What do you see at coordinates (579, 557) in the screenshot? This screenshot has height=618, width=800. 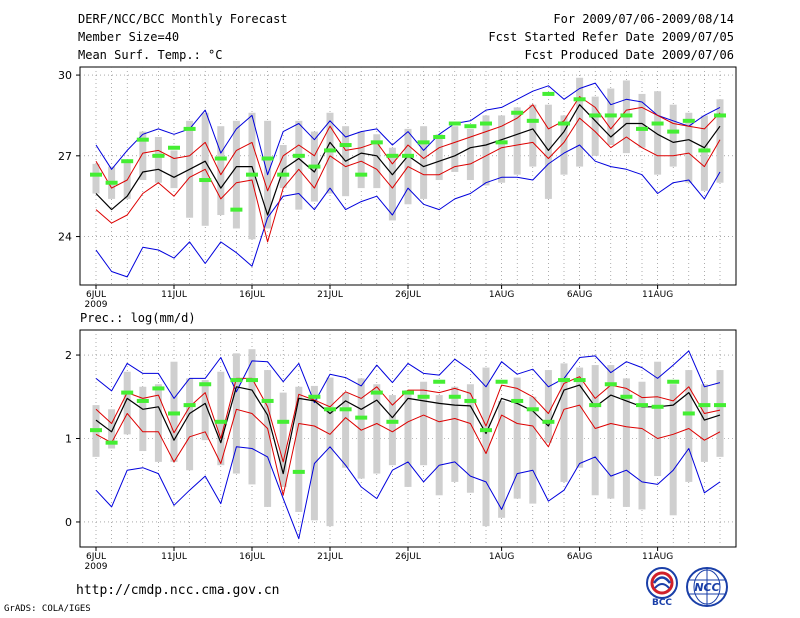 I see `x-tick-label: 6AUG` at bounding box center [579, 557].